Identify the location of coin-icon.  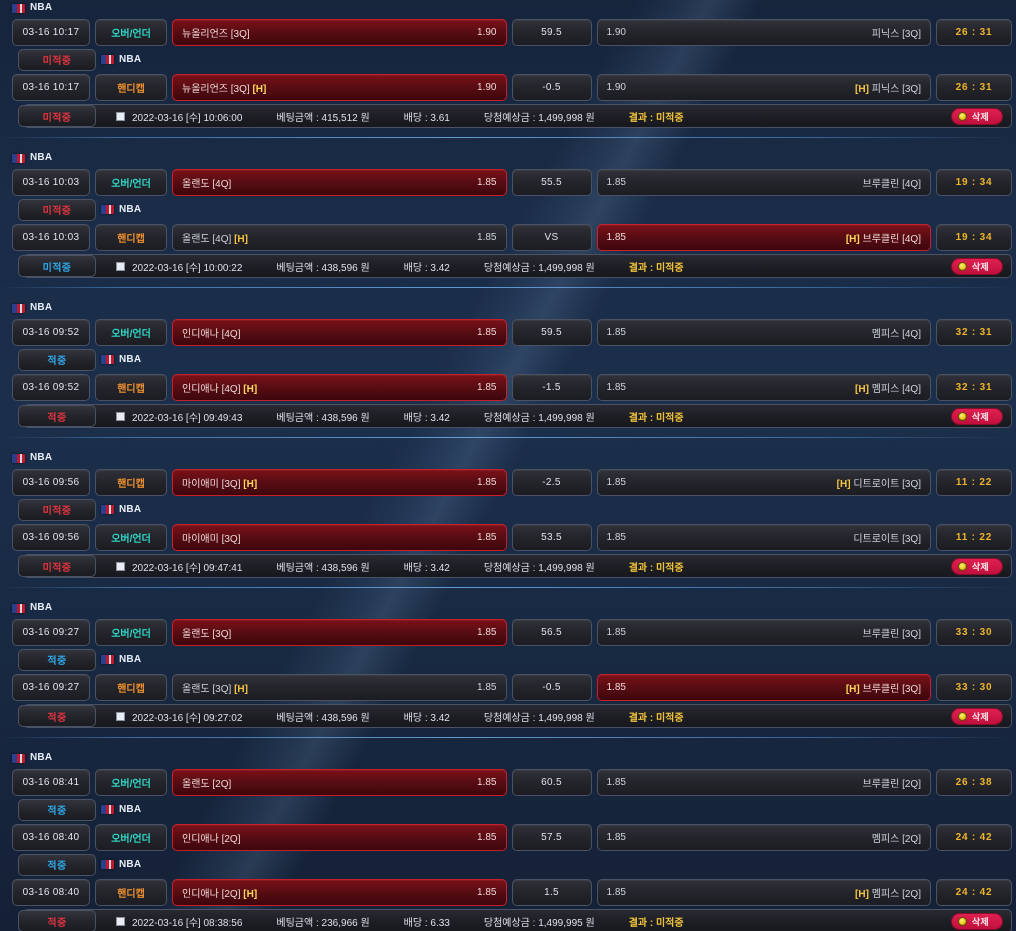
(962, 416).